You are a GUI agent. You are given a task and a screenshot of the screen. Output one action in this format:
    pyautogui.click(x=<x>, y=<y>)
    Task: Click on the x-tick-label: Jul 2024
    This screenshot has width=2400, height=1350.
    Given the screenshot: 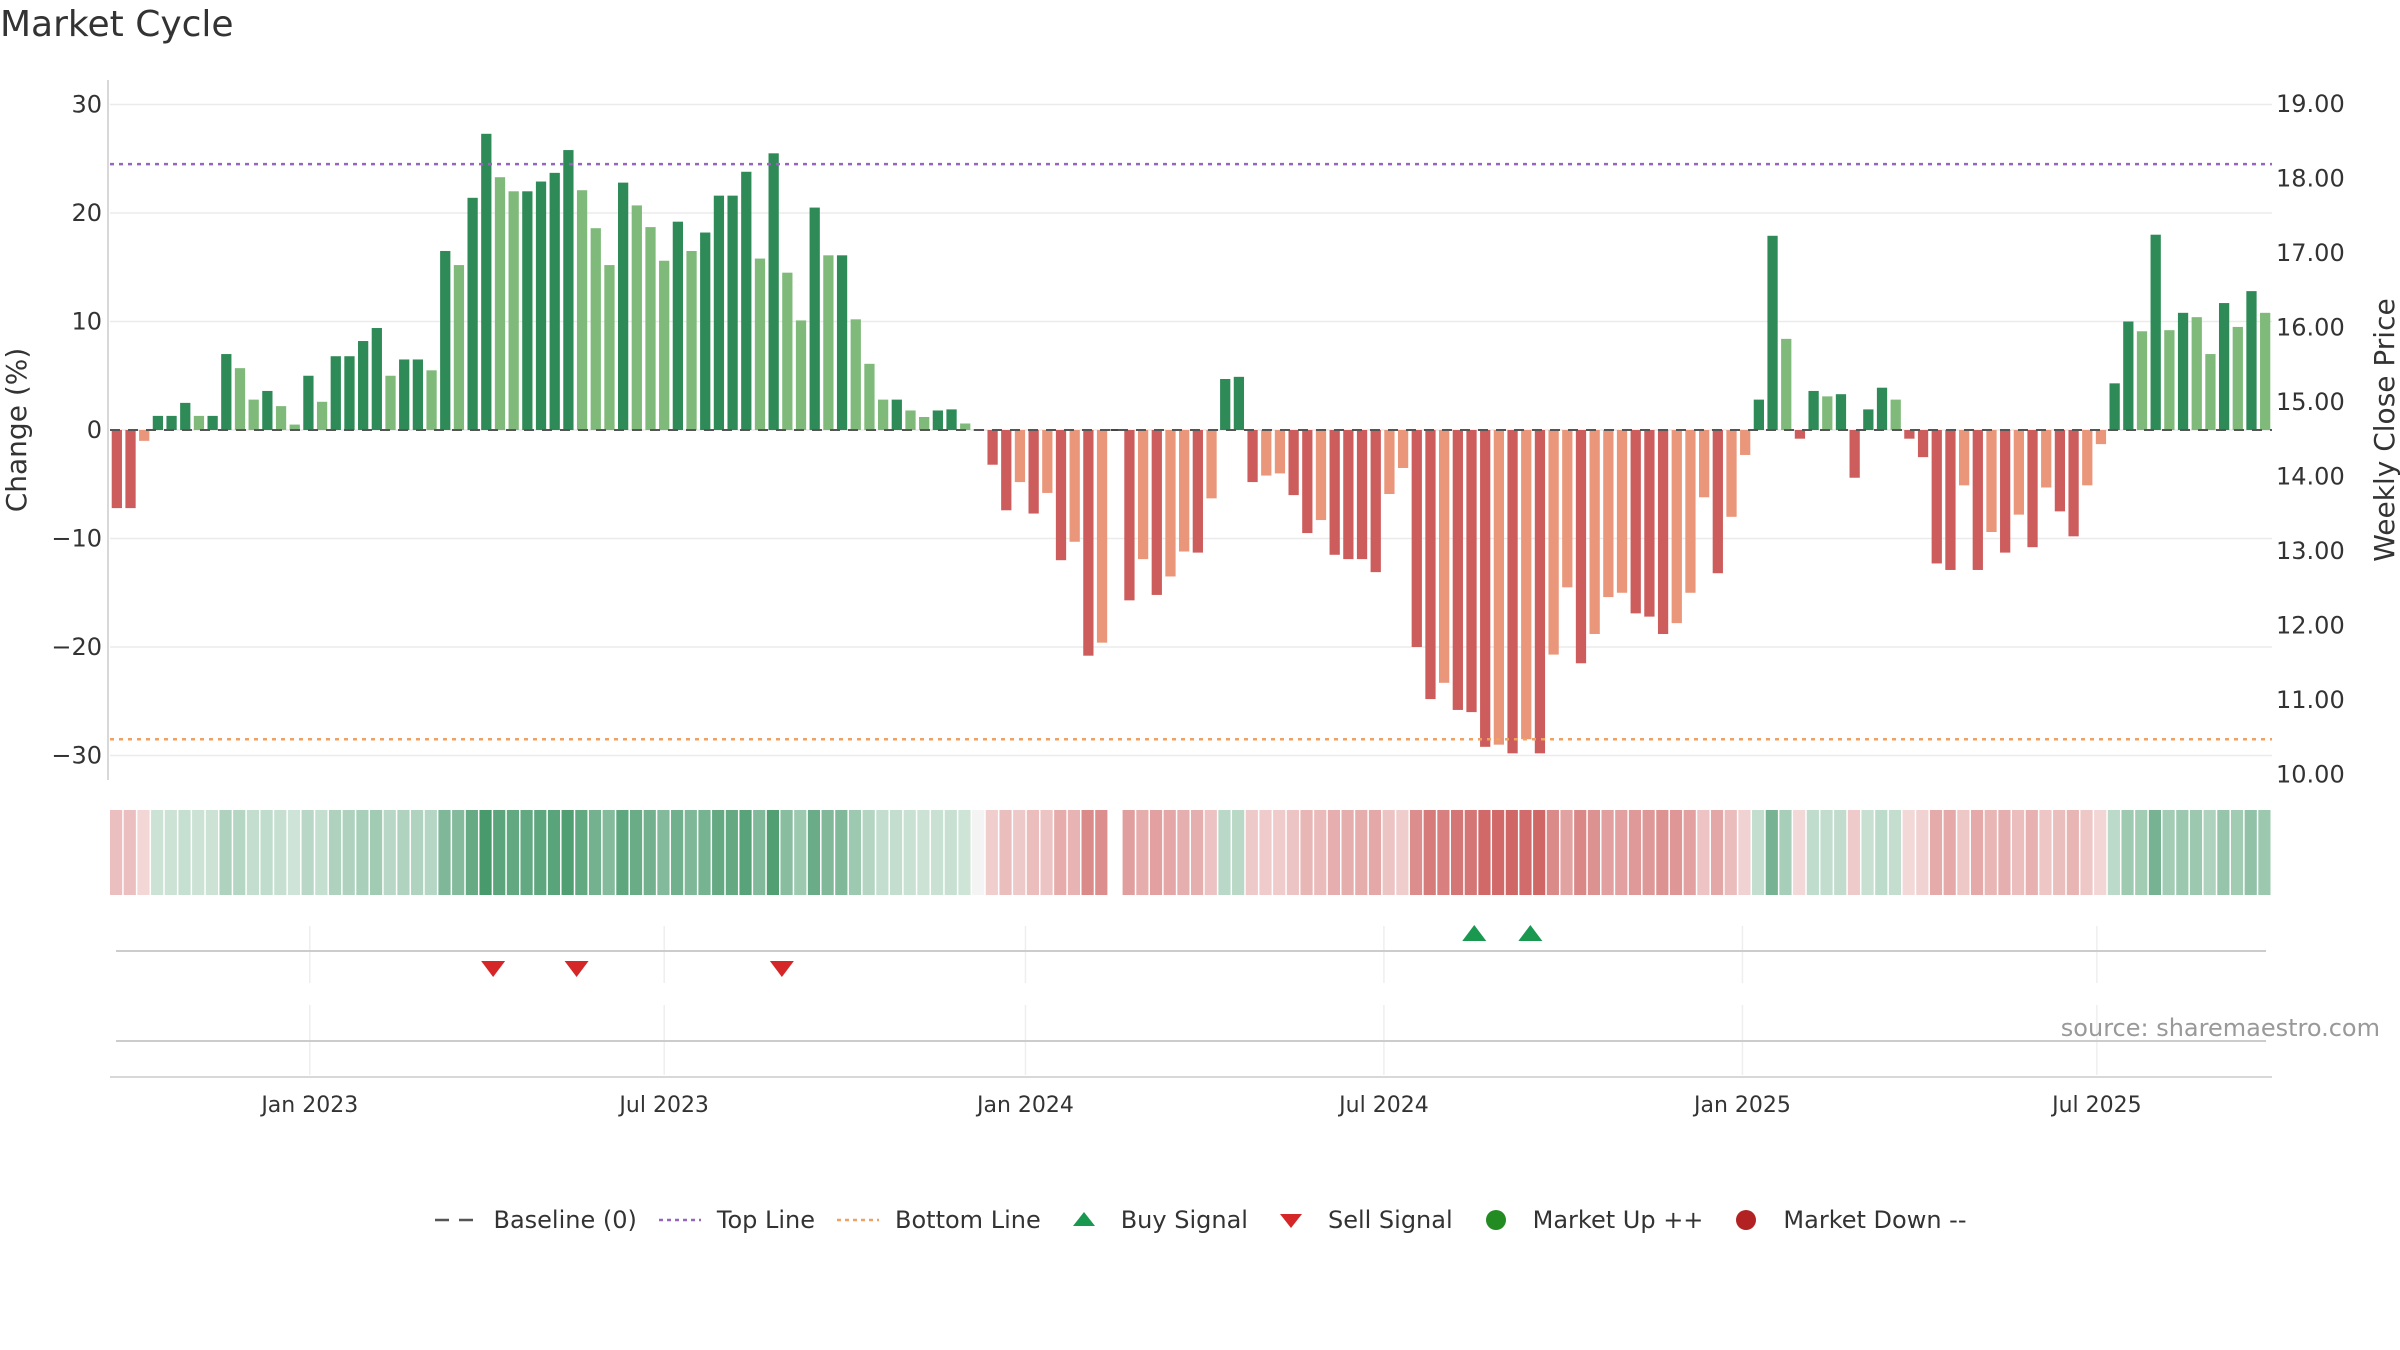 What is the action you would take?
    pyautogui.click(x=1383, y=1105)
    